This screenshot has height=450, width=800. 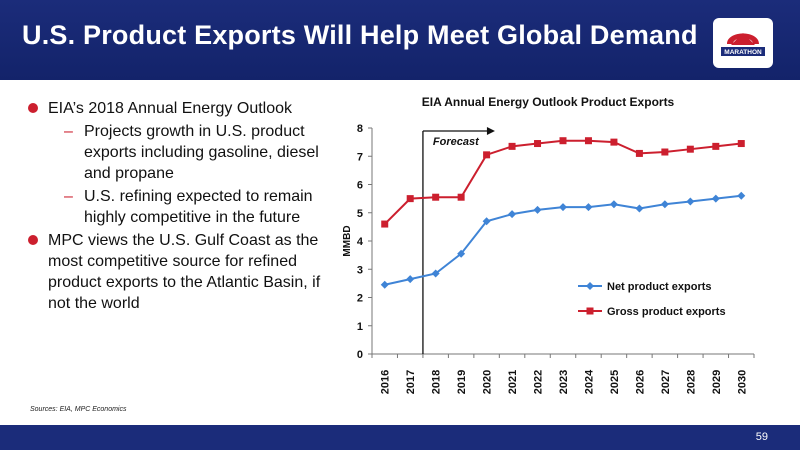 I want to click on x-tick-label: 2024, so click(x=589, y=381).